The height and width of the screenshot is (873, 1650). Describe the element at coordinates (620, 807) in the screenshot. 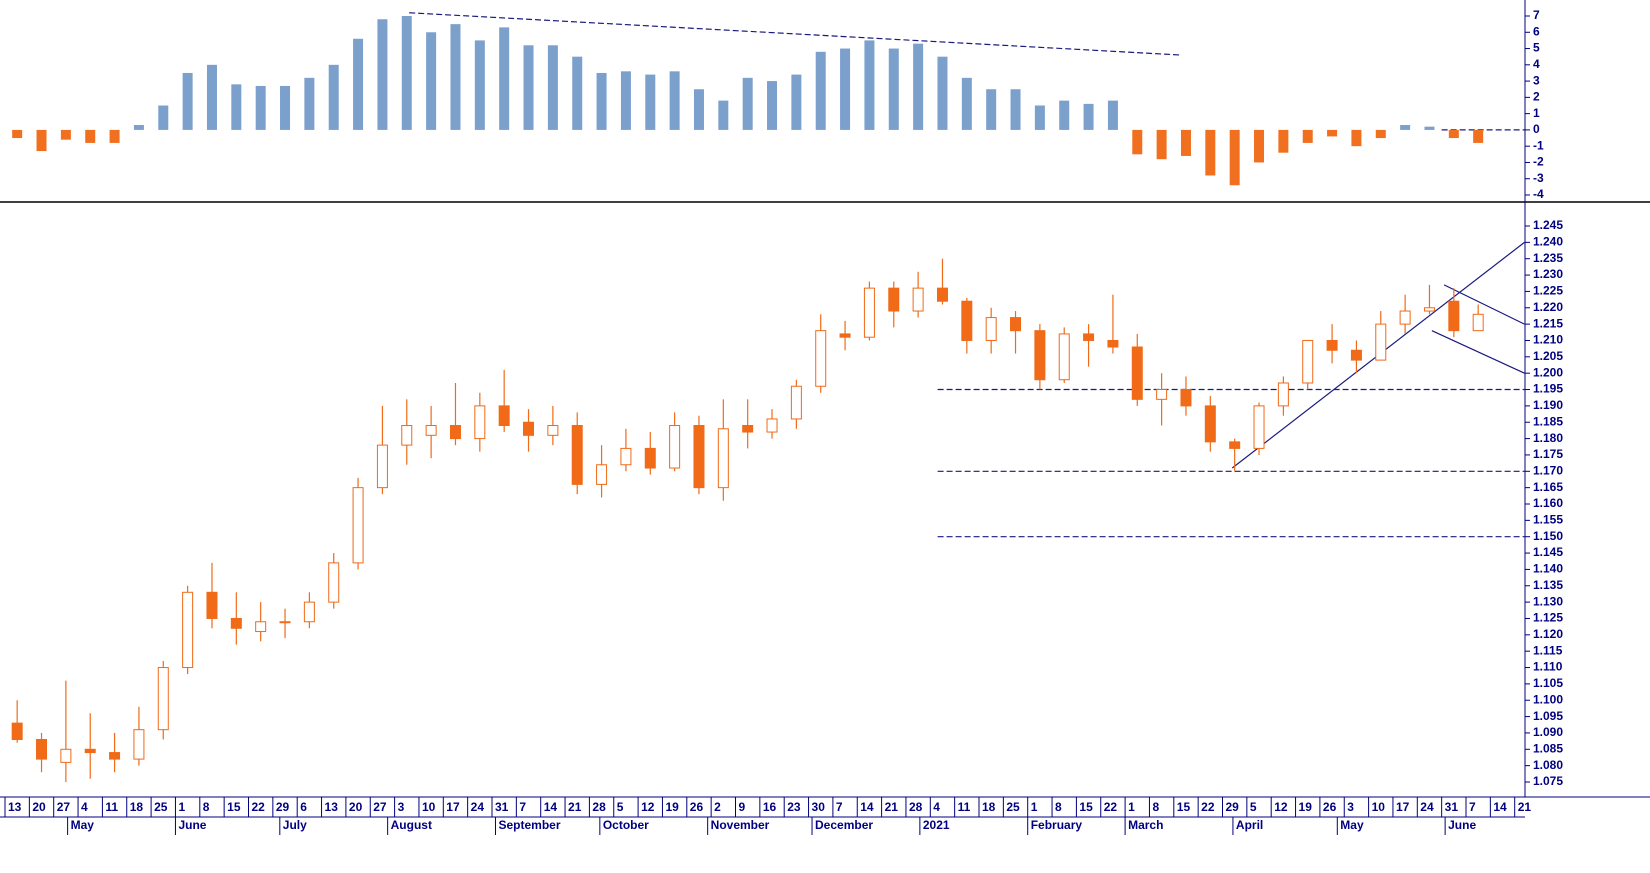

I see `x-tick-label: 5` at that location.